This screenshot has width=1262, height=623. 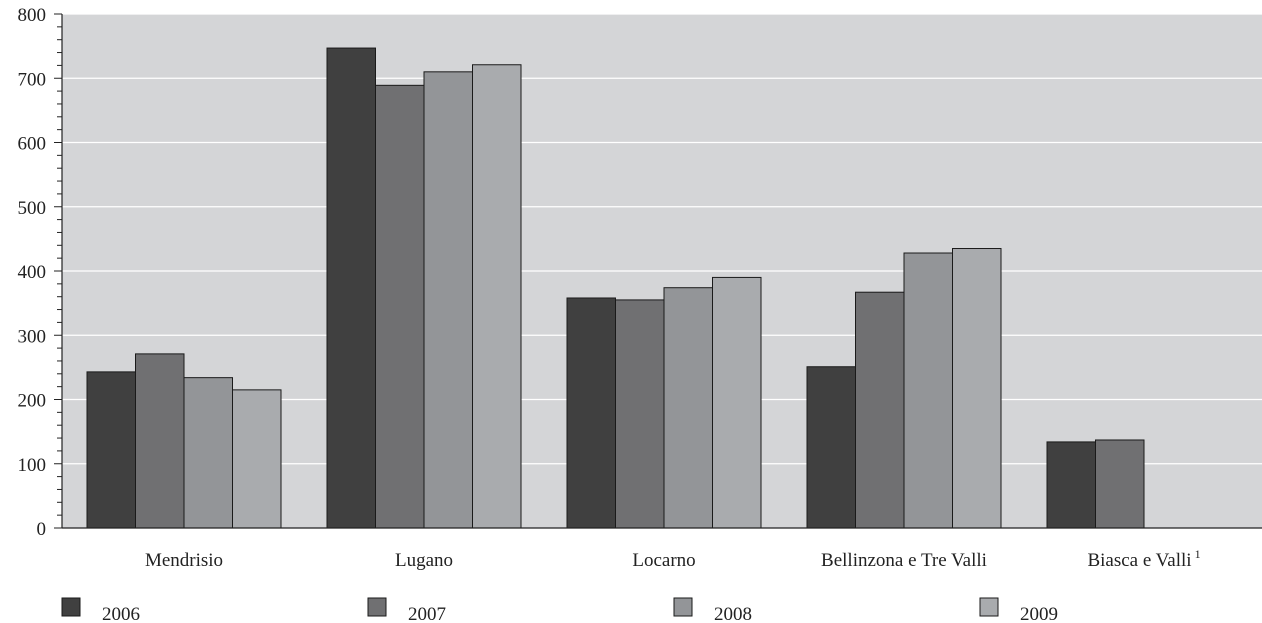 I want to click on legend-swatch-2006, so click(x=71, y=607).